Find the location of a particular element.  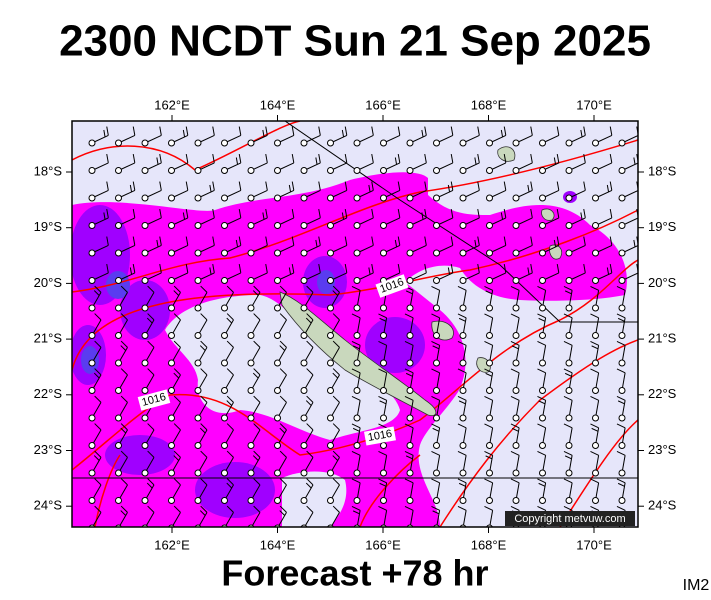

lat-label: 18°S is located at coordinates (662, 170).